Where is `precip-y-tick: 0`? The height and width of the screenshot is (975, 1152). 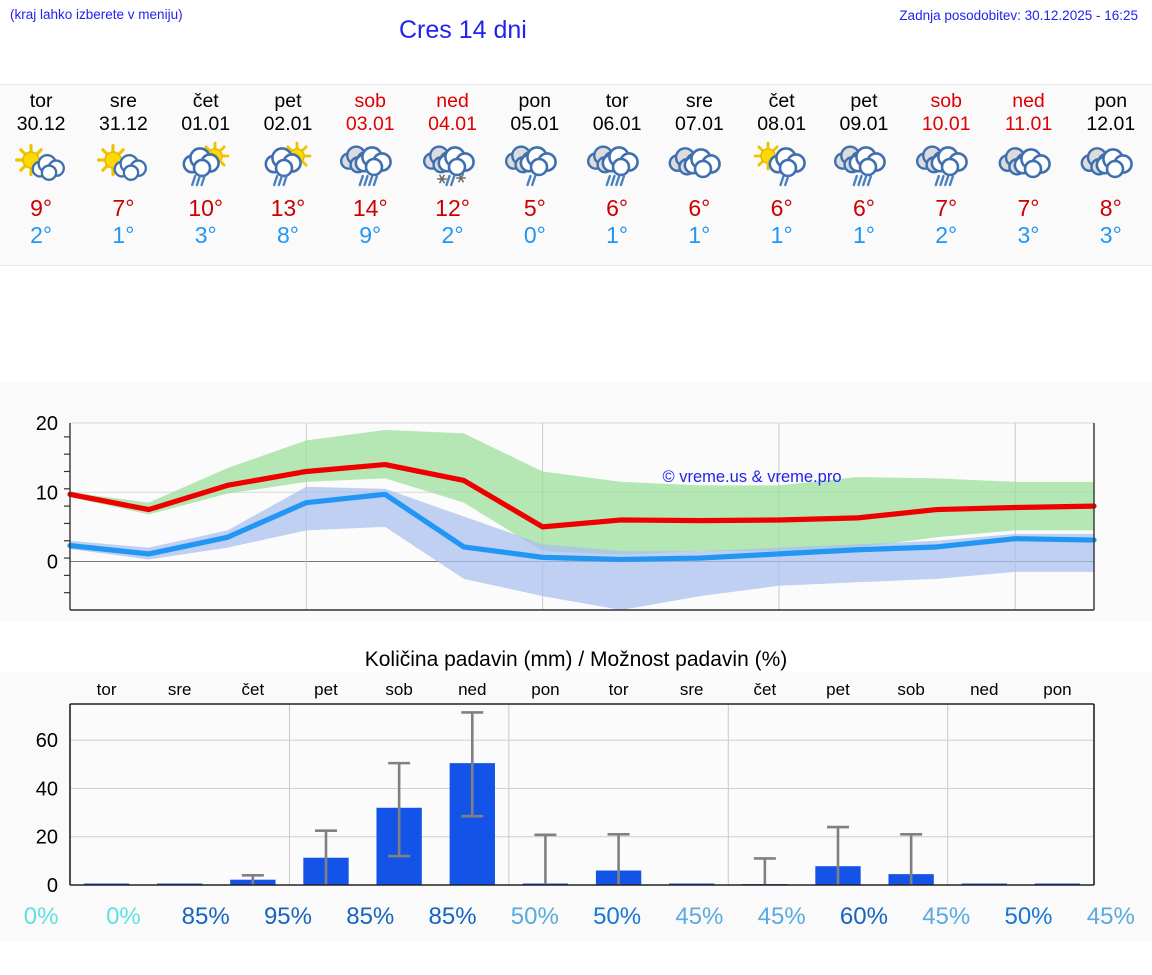
precip-y-tick: 0 is located at coordinates (52, 886).